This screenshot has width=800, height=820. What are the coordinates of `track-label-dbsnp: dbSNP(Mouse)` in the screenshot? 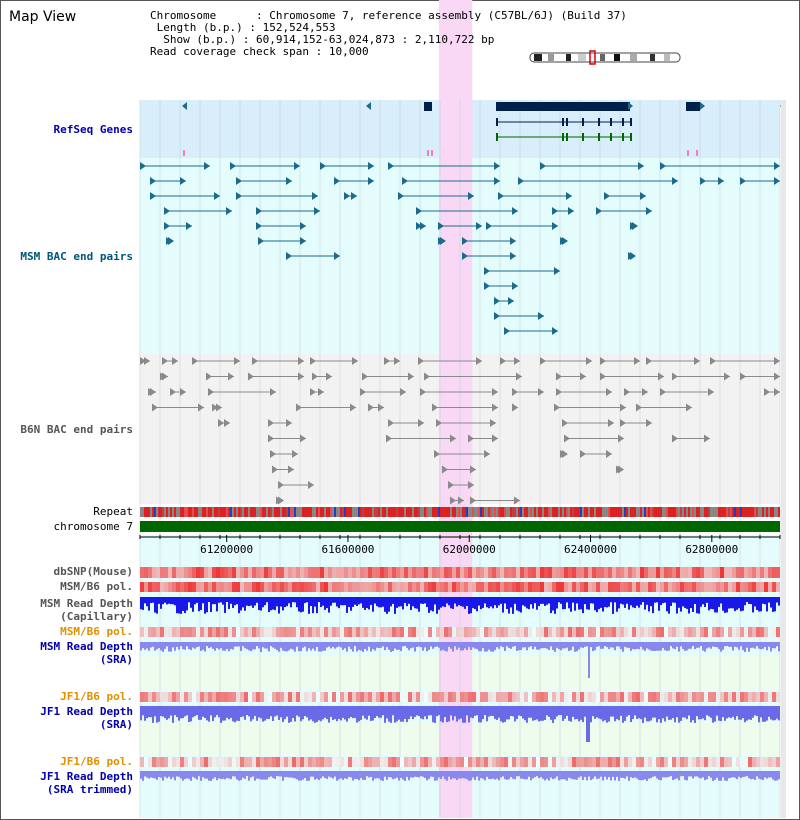 It's located at (93, 571).